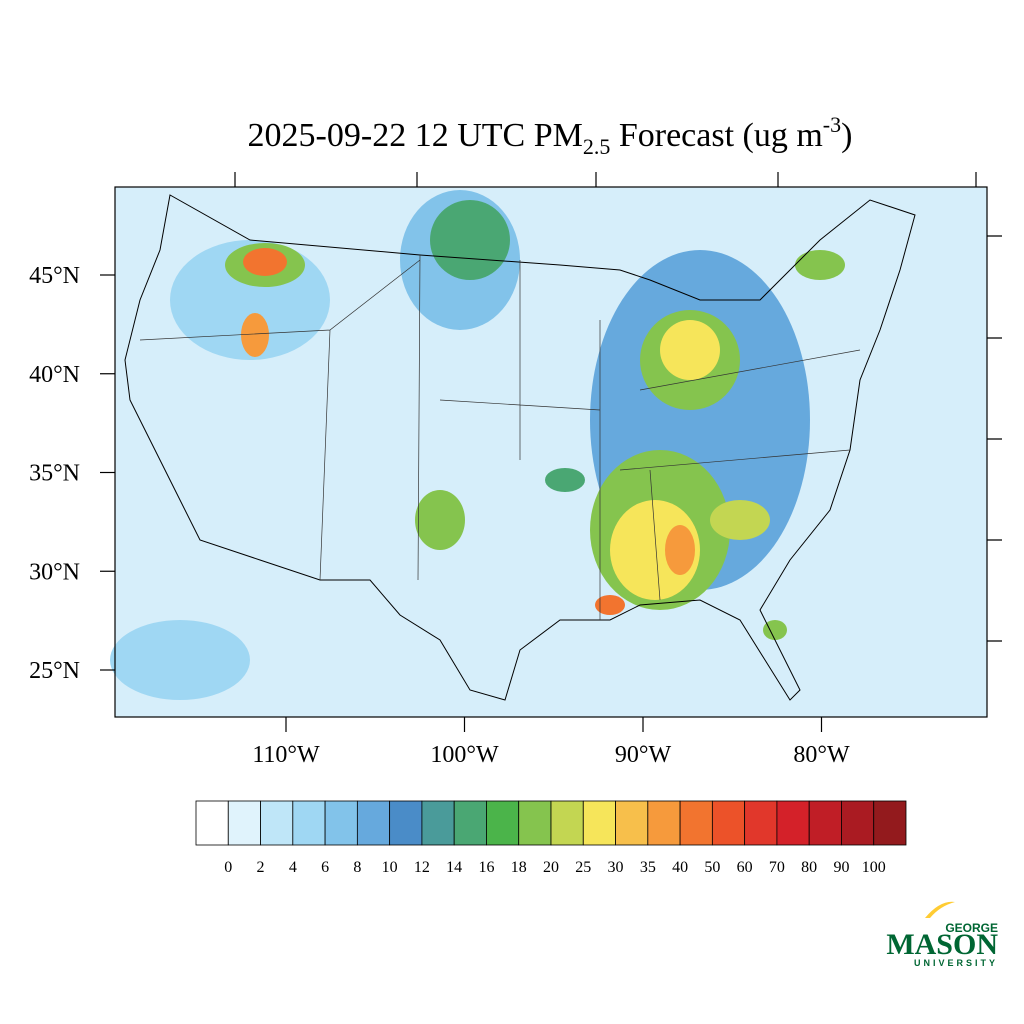 The image size is (1024, 1024). I want to click on colorbar-label: 4, so click(293, 867).